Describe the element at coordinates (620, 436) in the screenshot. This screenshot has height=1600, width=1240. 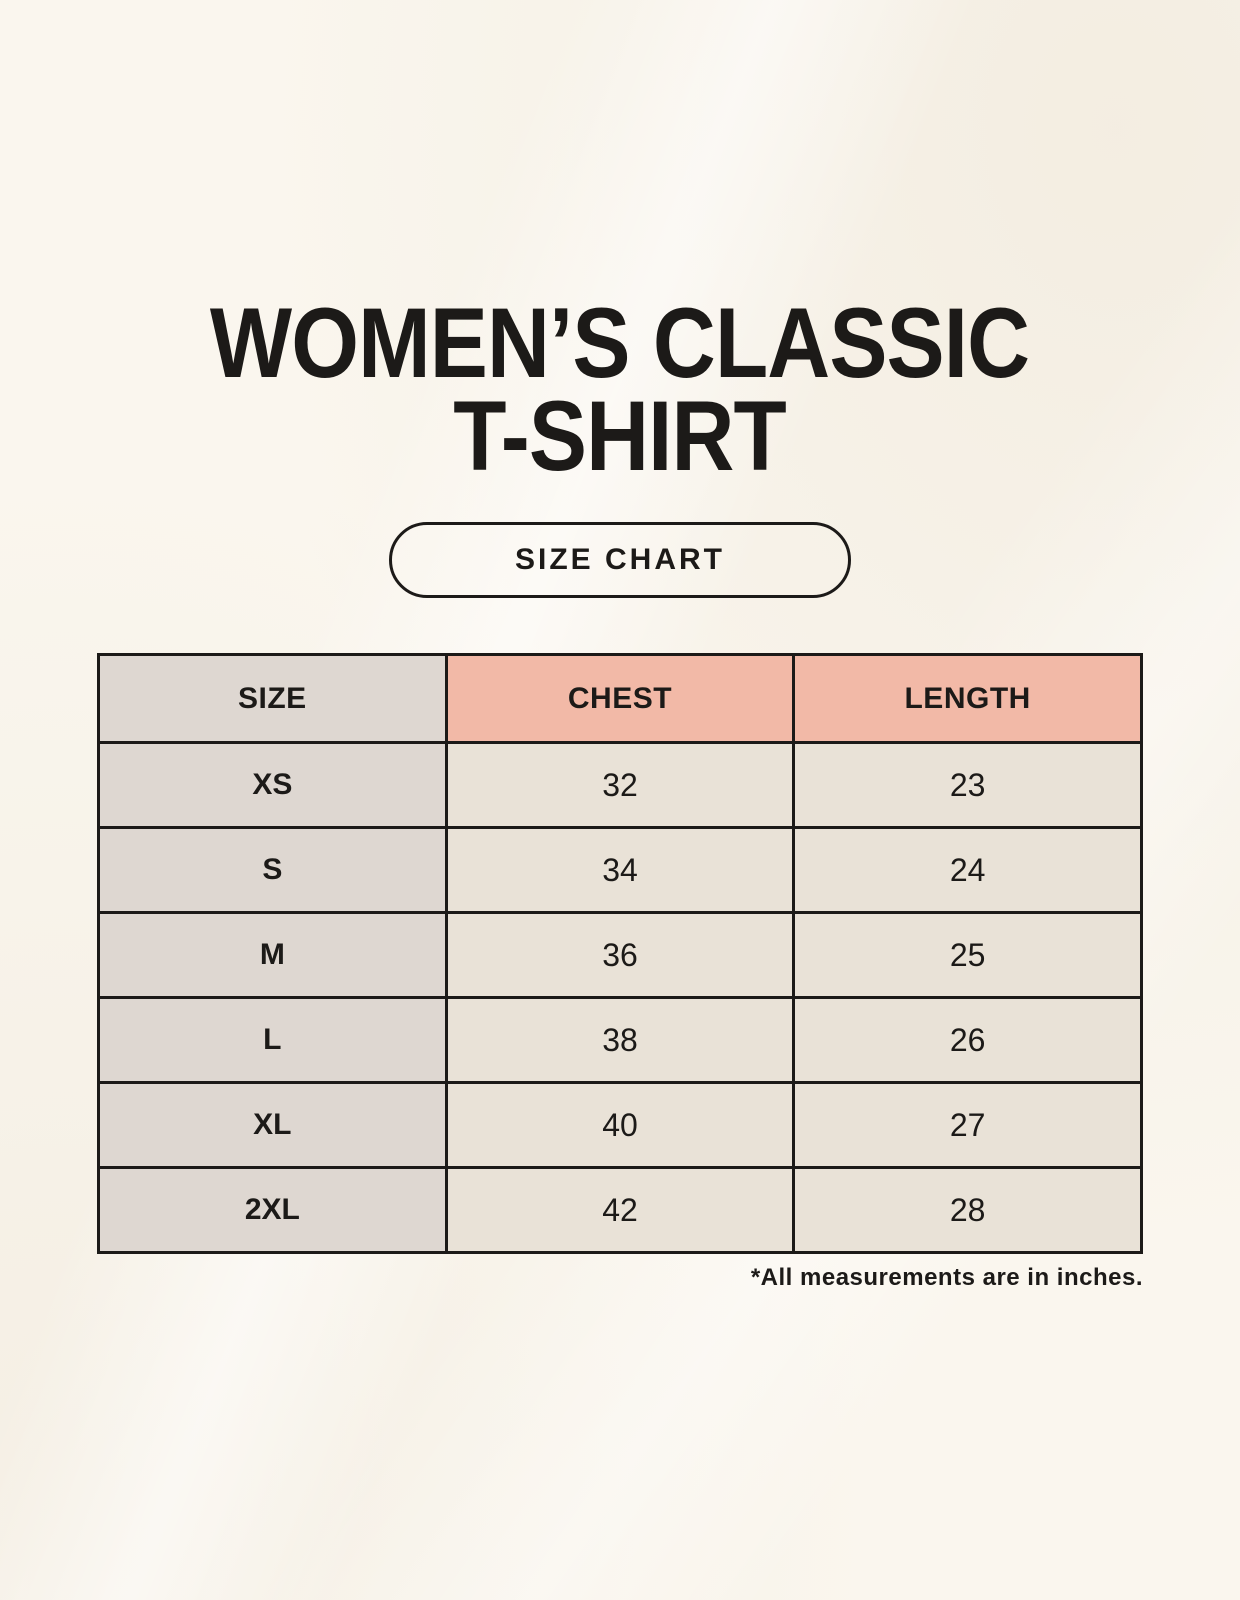
I see `page-title-line2: T-SHIRT` at that location.